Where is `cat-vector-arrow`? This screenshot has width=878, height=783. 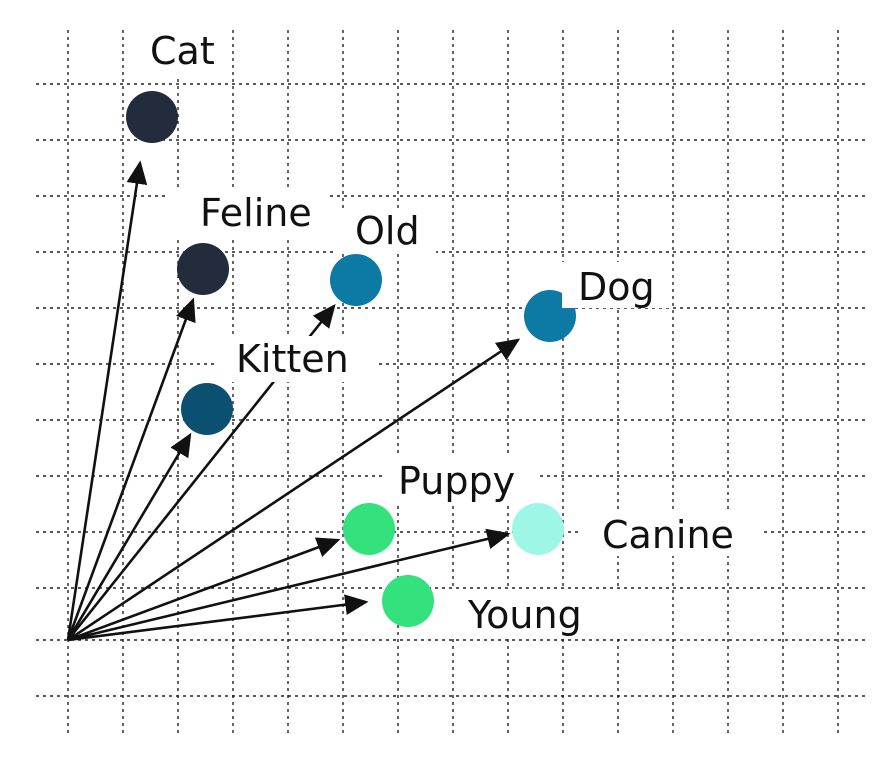 cat-vector-arrow is located at coordinates (107, 400).